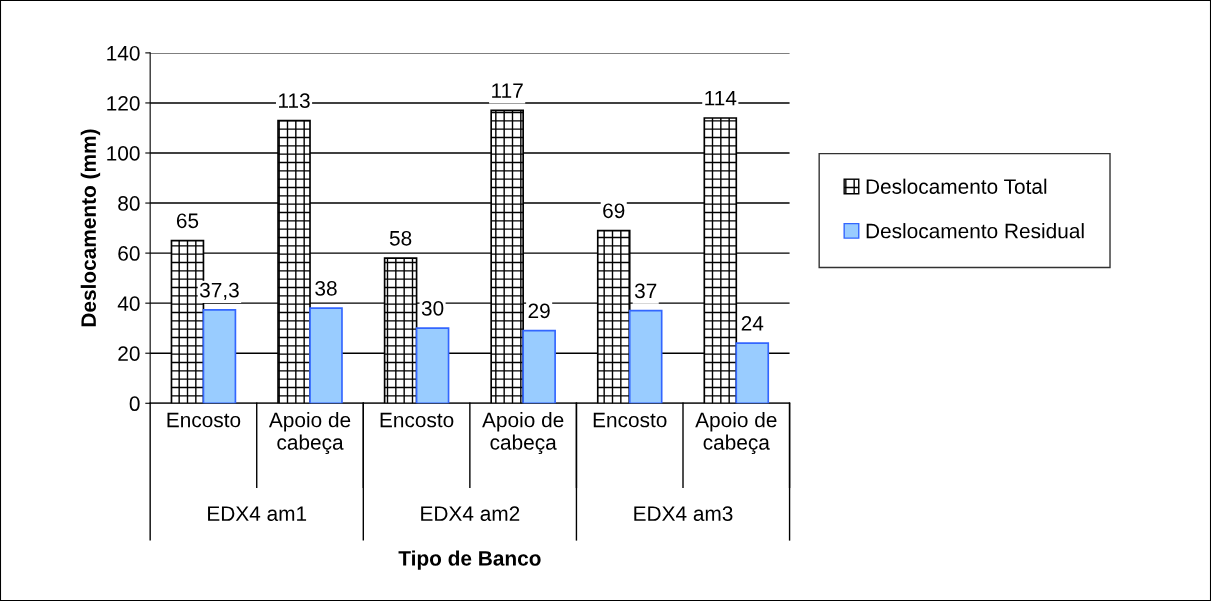 Image resolution: width=1211 pixels, height=601 pixels. I want to click on data-label: 117, so click(507, 90).